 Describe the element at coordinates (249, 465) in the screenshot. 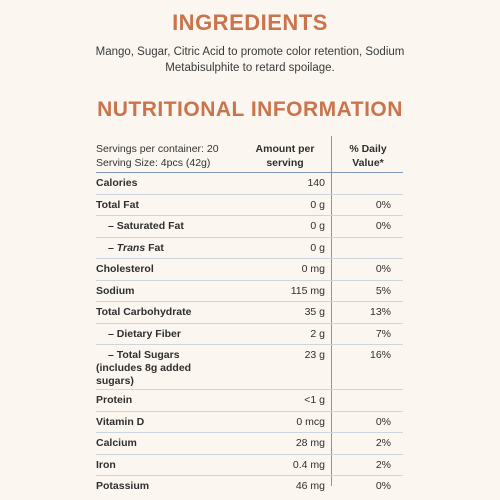

I see `table-row: Iron 0.4 mg 2%` at that location.